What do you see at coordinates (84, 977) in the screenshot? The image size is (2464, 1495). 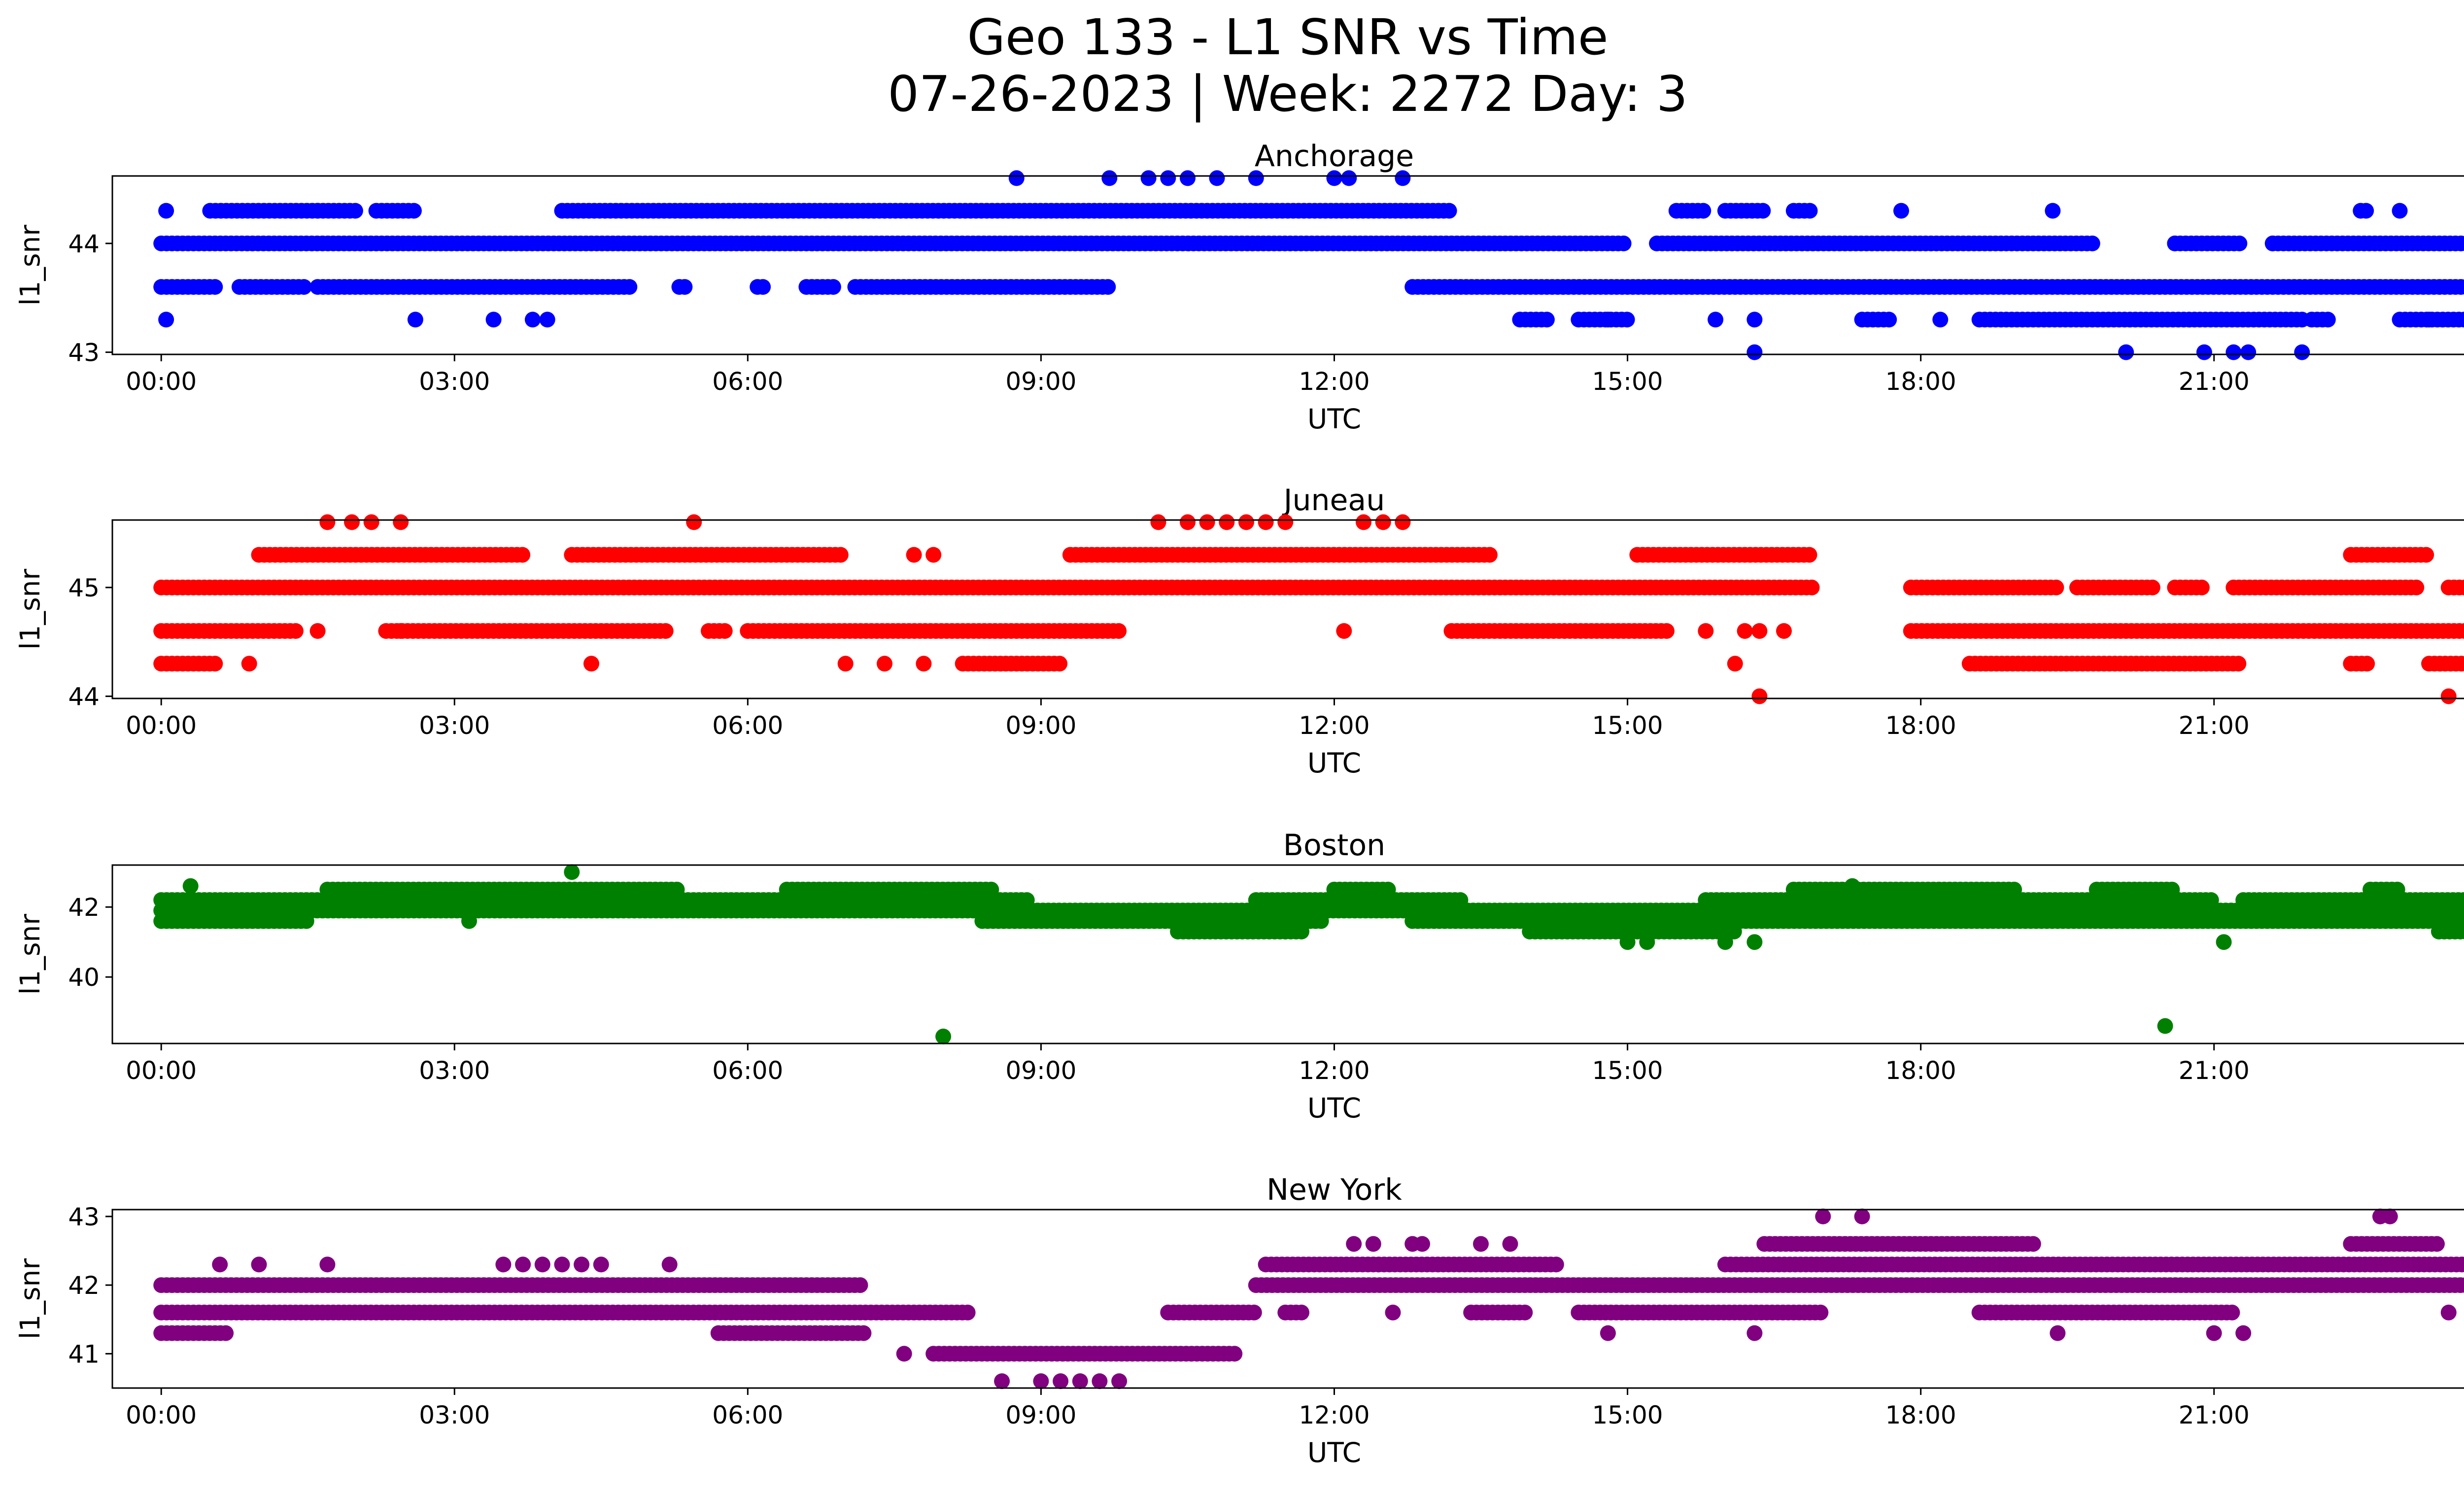 I see `y-tick-label: 40` at bounding box center [84, 977].